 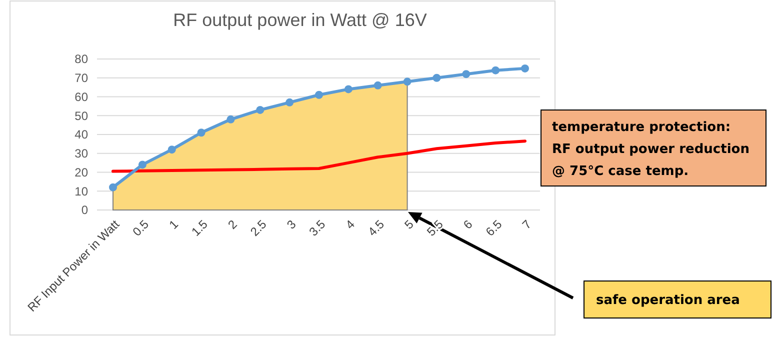 What do you see at coordinates (174, 224) in the screenshot?
I see `x-tick-label: 1` at bounding box center [174, 224].